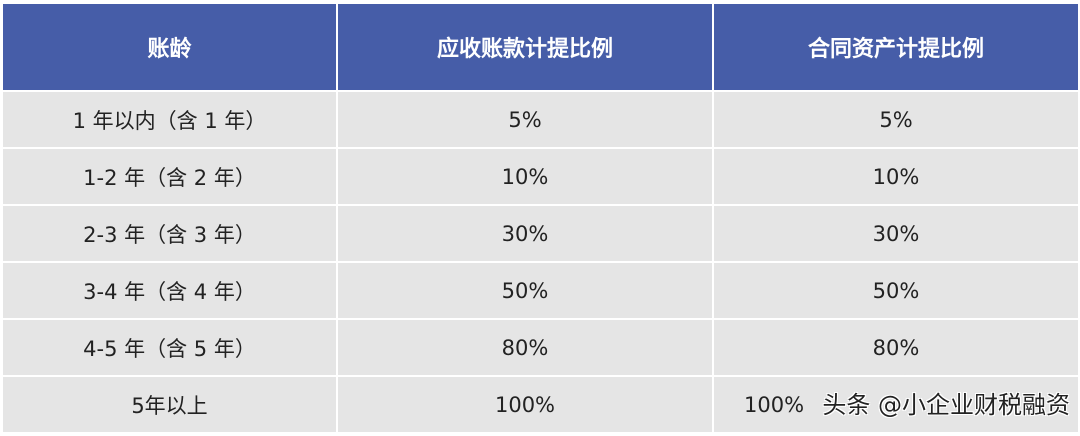 The width and height of the screenshot is (1080, 436). What do you see at coordinates (896, 47) in the screenshot?
I see `header-contract-assets-ratio: 合同资产计提比例` at bounding box center [896, 47].